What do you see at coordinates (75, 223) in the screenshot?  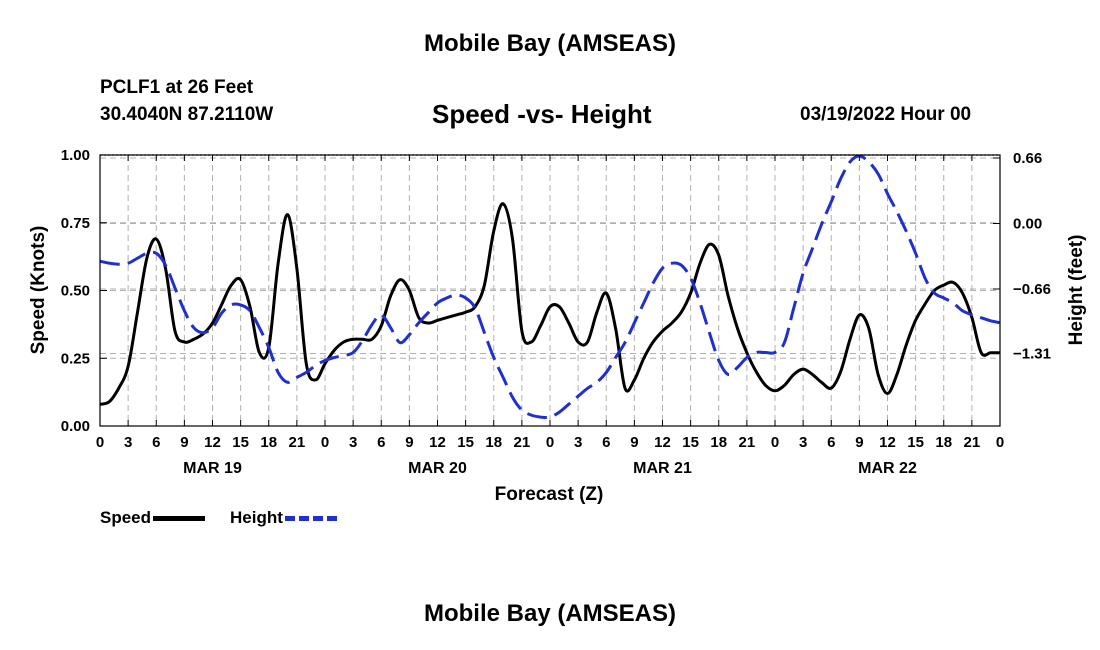 I see `y-tick-label: 0.75` at bounding box center [75, 223].